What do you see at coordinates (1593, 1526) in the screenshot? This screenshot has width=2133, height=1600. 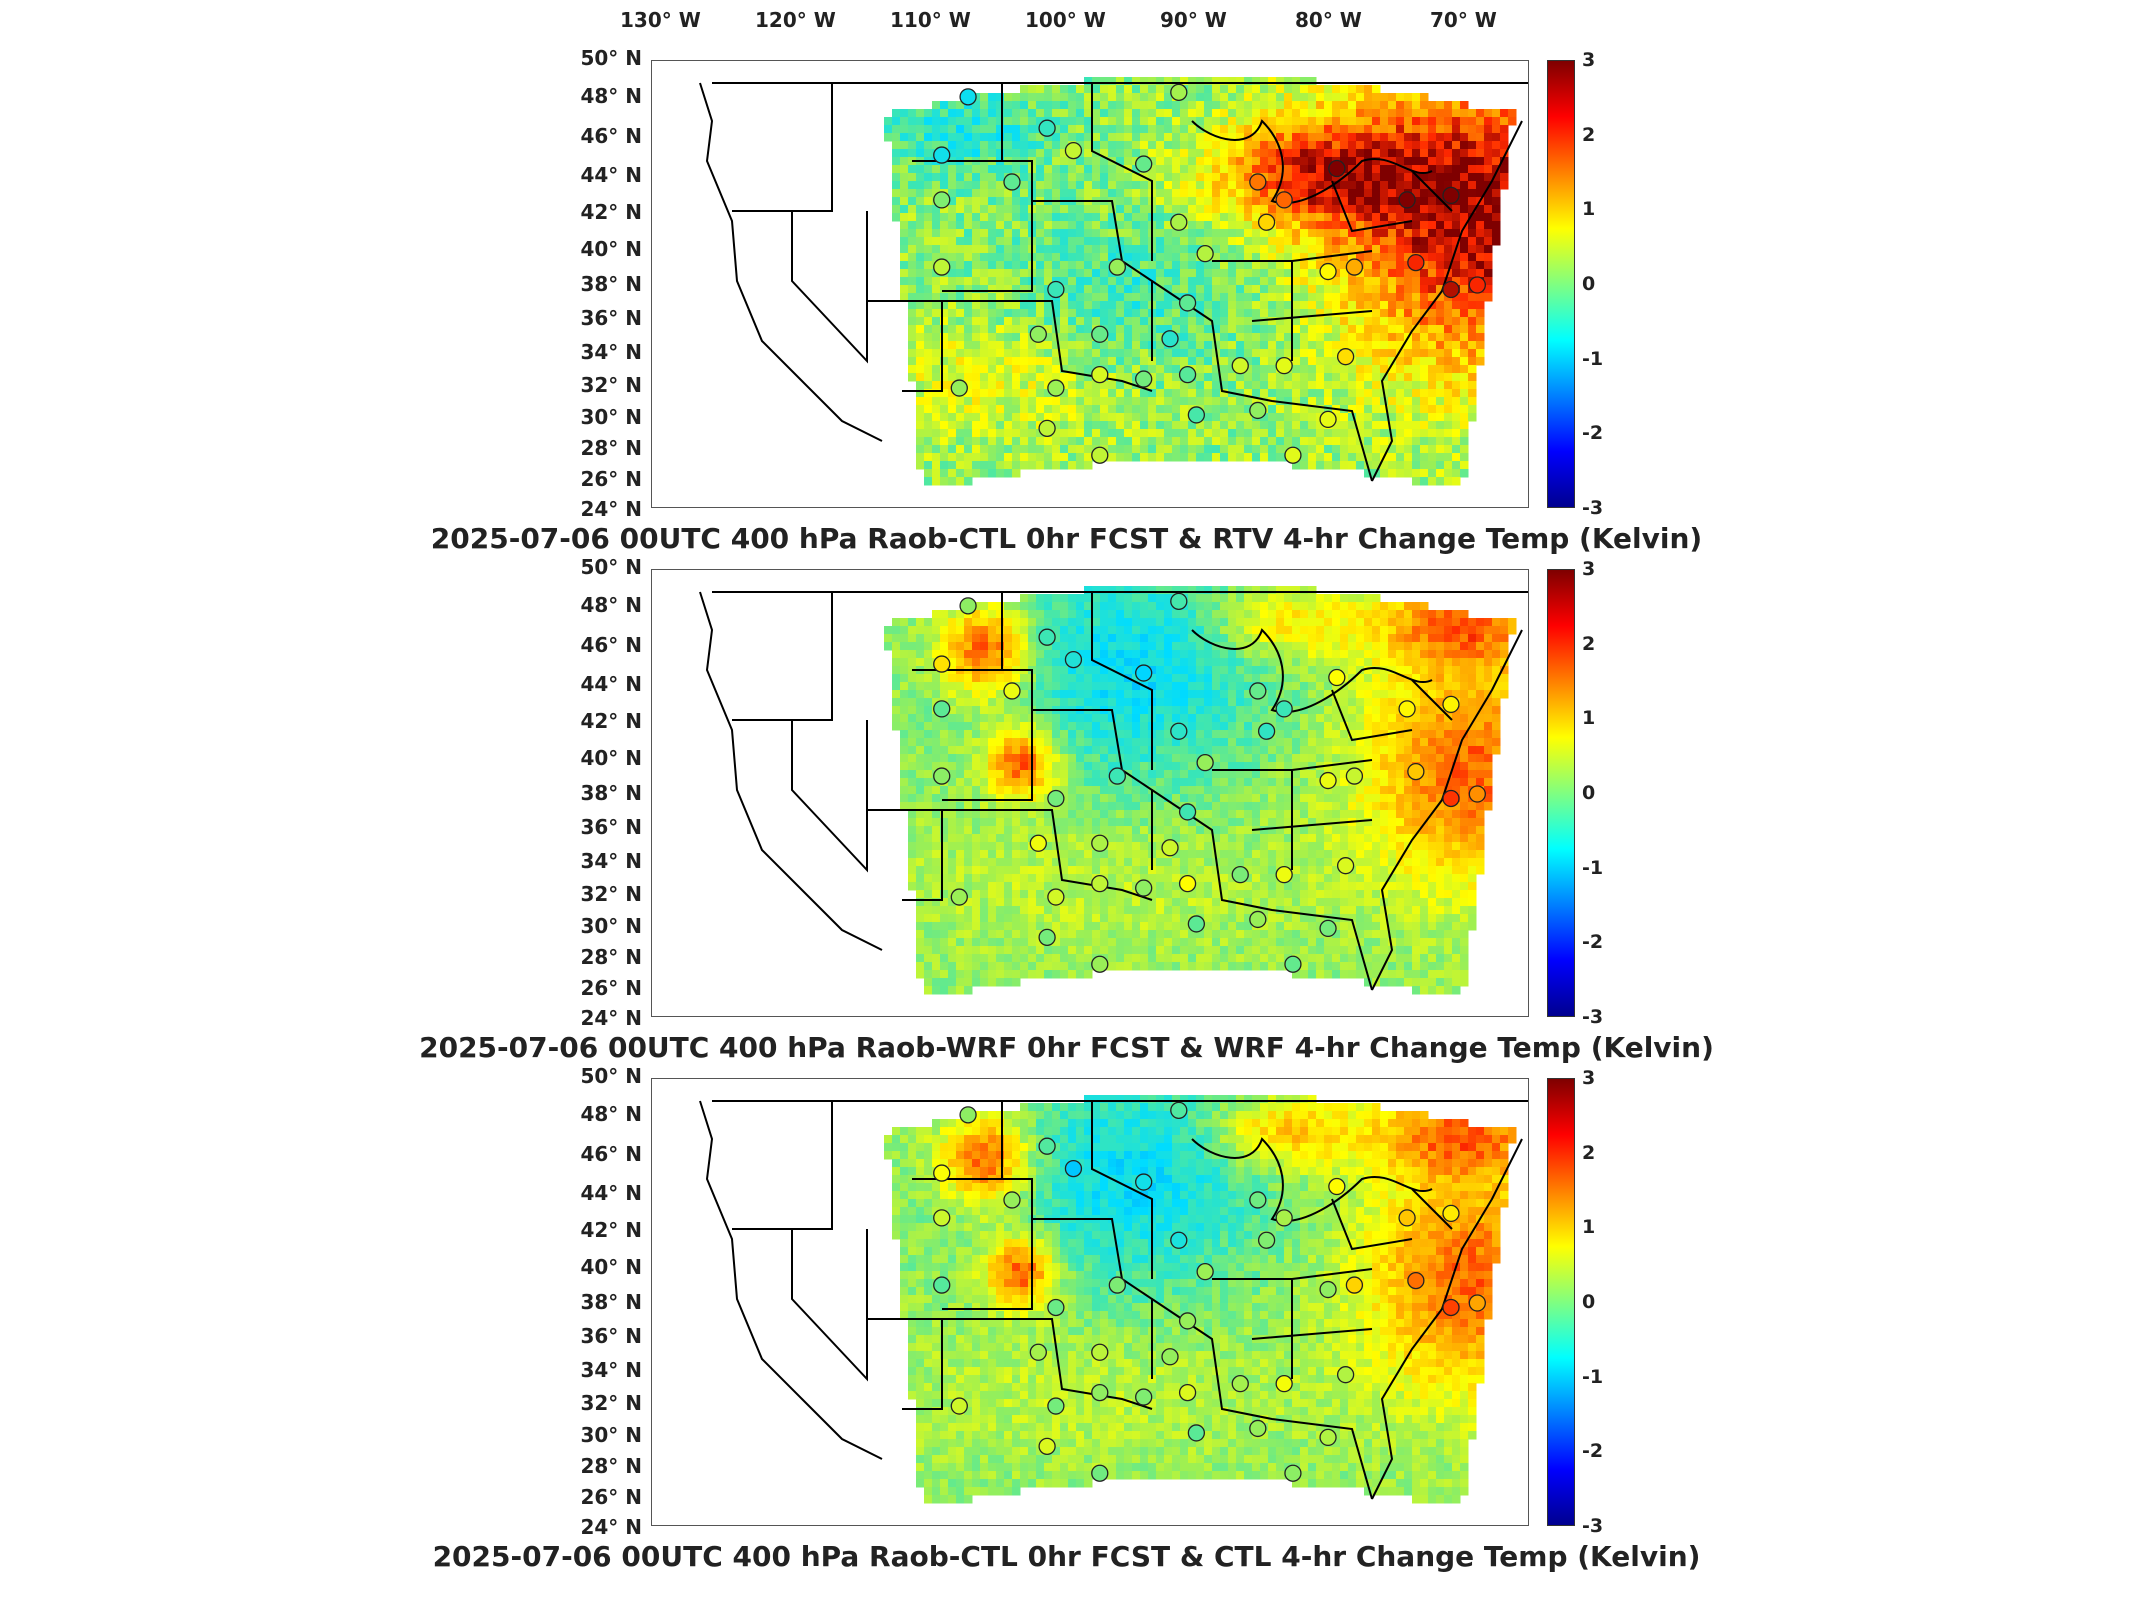 I see `colorbar-tick-label: -3` at bounding box center [1593, 1526].